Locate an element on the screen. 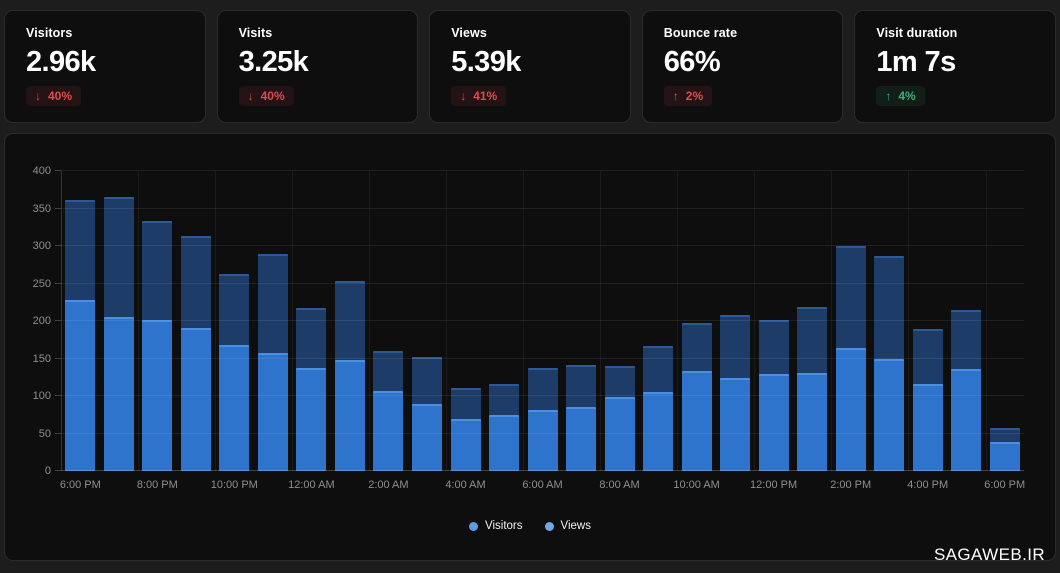  legend-item-visitors: Visitors is located at coordinates (496, 526).